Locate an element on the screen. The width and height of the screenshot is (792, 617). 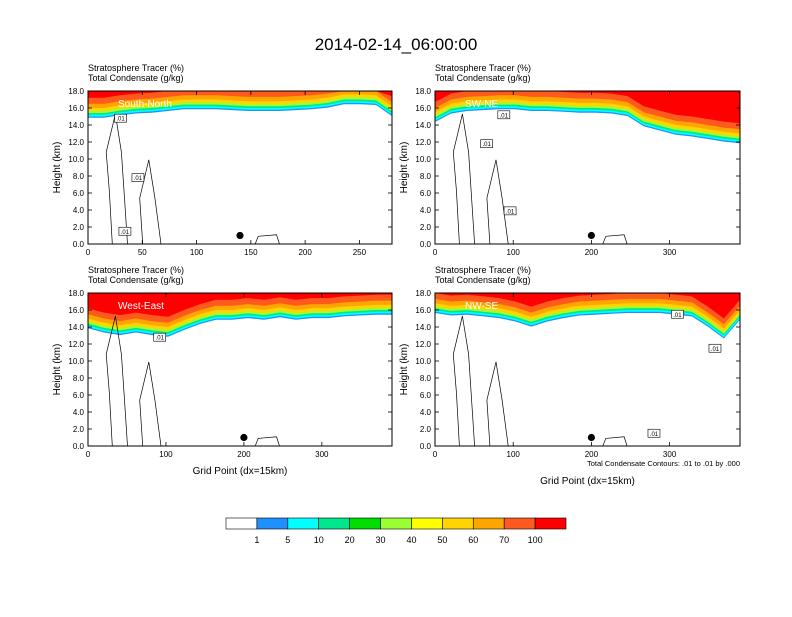
plot-area: .01 .01 .01 is located at coordinates (587, 369).